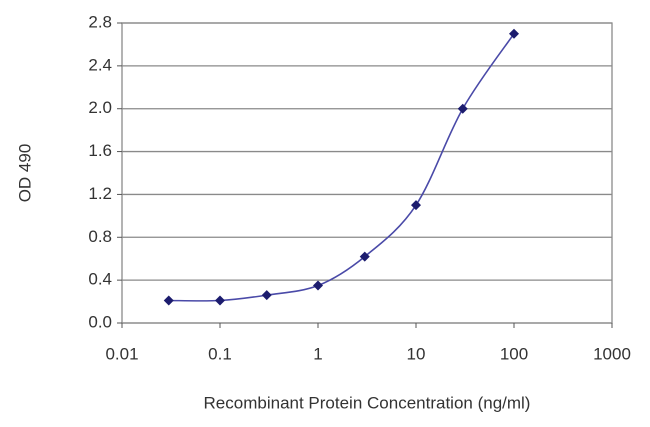 The height and width of the screenshot is (427, 650). I want to click on y-tick-label: 0.0, so click(100, 321).